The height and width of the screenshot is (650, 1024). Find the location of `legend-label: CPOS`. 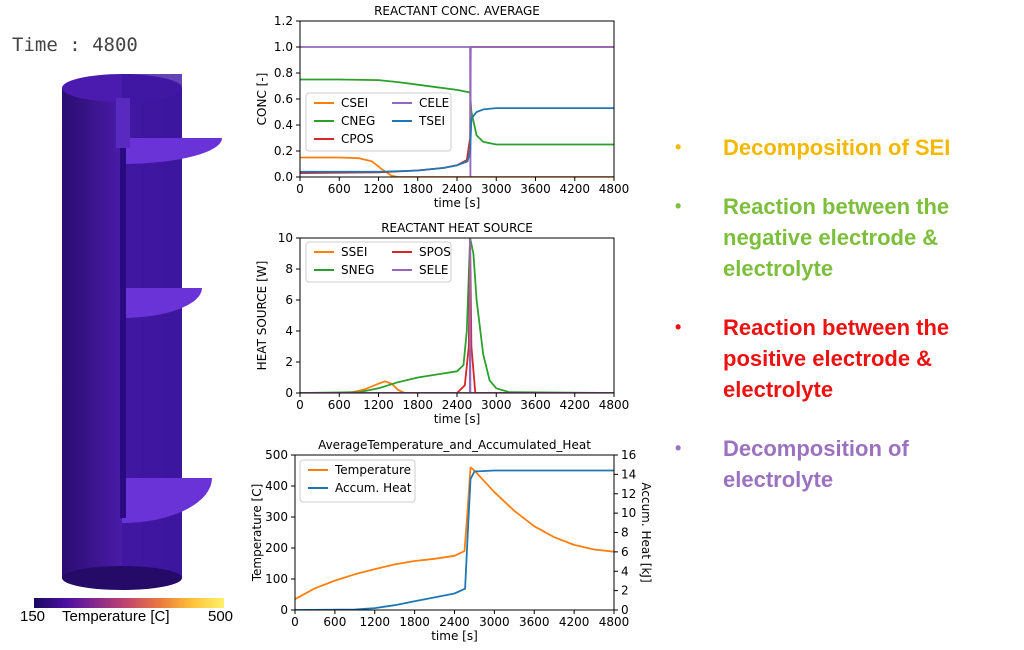

legend-label: CPOS is located at coordinates (357, 139).